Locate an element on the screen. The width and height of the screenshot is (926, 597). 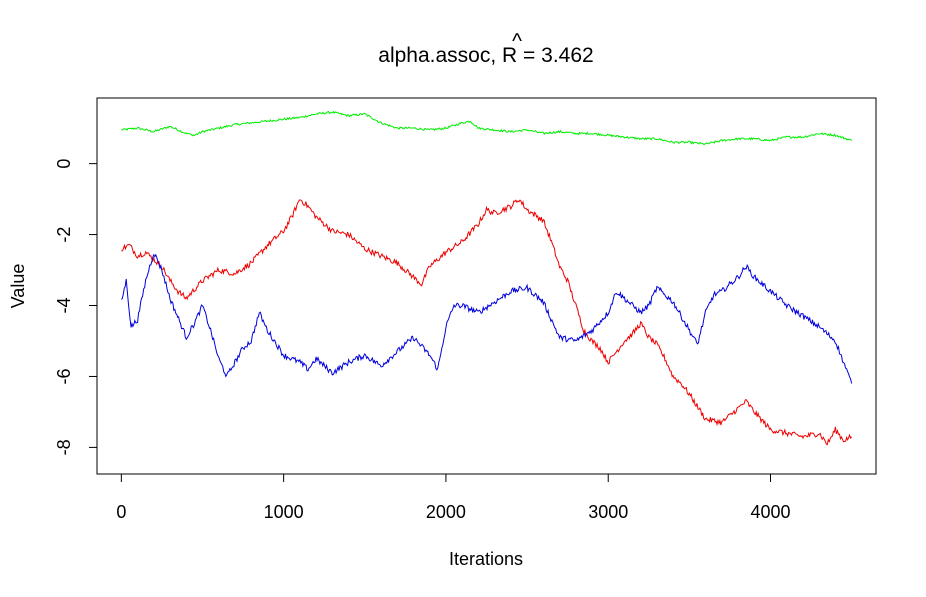
y-tick-label: -6 is located at coordinates (64, 376).